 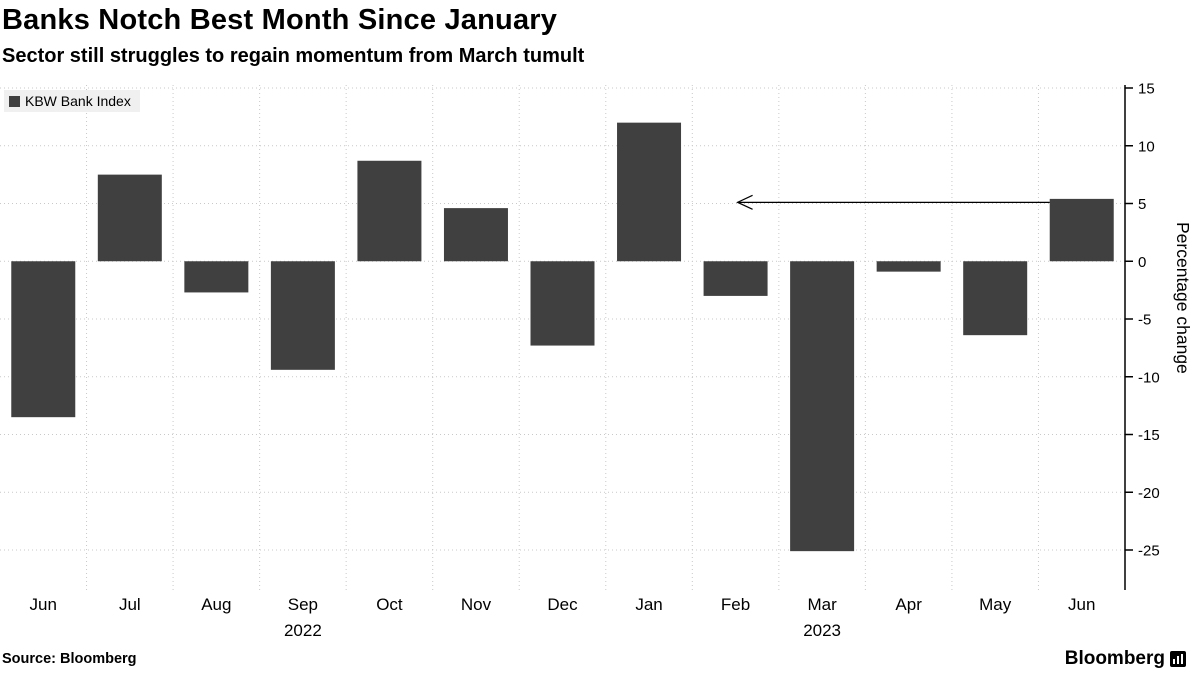 I want to click on x-label-feb-8: Feb, so click(x=735, y=604).